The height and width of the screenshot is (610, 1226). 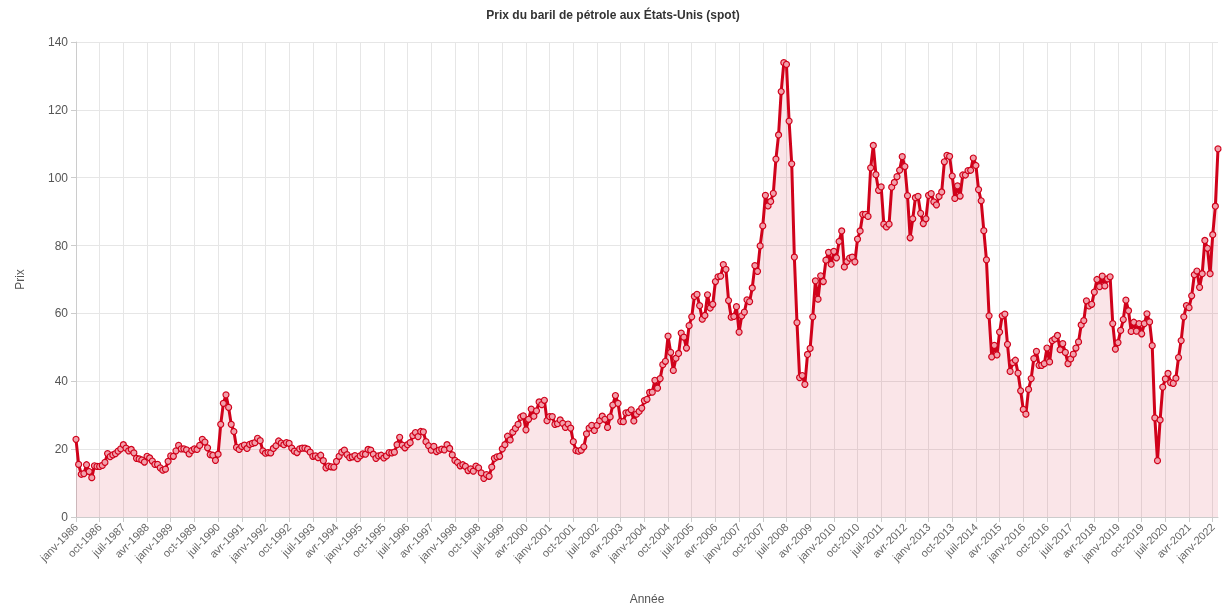 I want to click on y-tick-label: 60, so click(x=61, y=313).